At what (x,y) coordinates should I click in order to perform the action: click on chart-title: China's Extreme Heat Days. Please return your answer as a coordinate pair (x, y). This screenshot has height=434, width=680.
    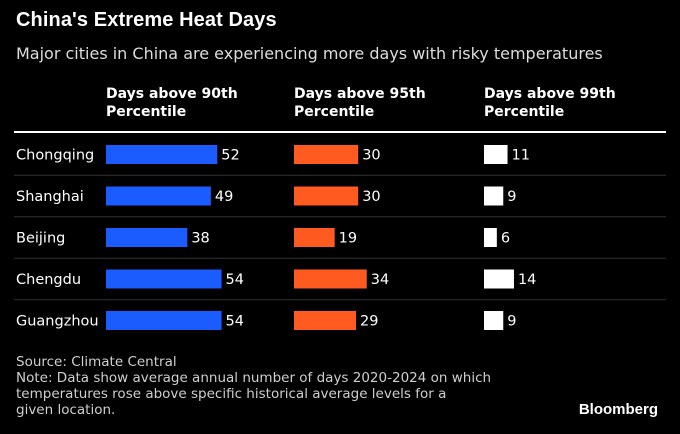
    Looking at the image, I should click on (146, 20).